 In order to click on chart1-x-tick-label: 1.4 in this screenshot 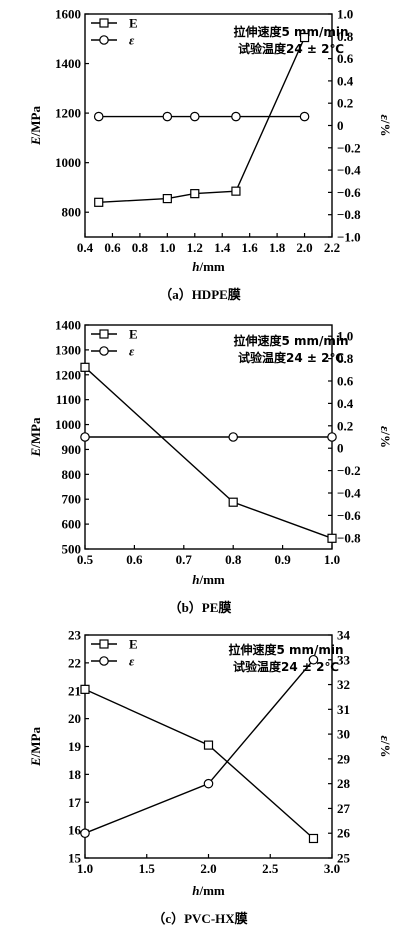, I will do `click(222, 247)`.